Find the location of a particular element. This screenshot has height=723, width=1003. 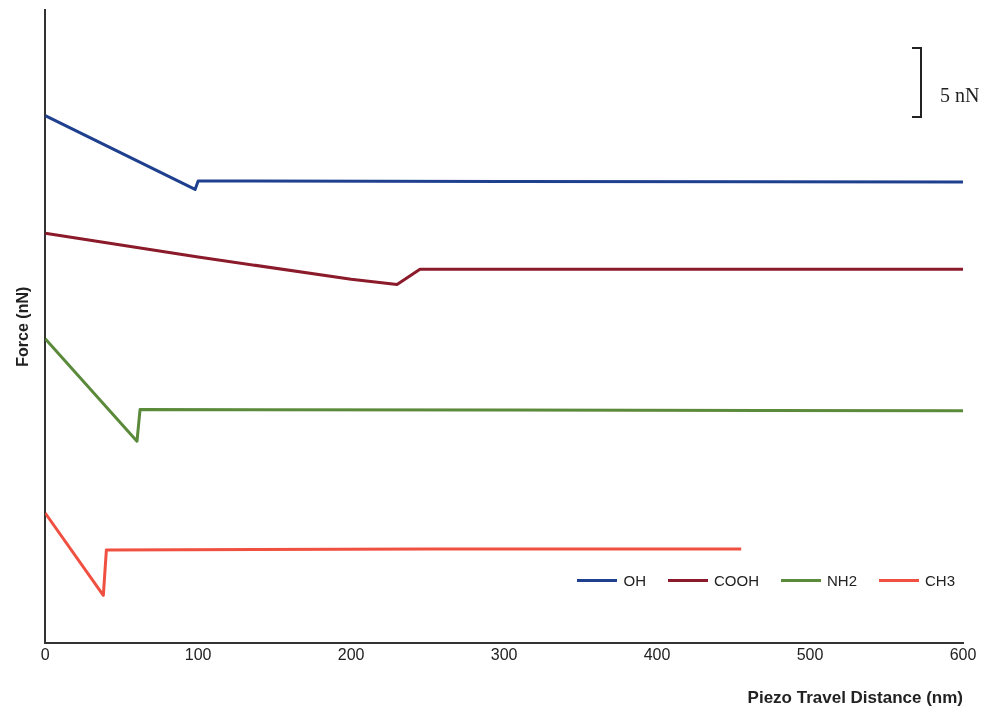

legend-label: COOH is located at coordinates (736, 580).